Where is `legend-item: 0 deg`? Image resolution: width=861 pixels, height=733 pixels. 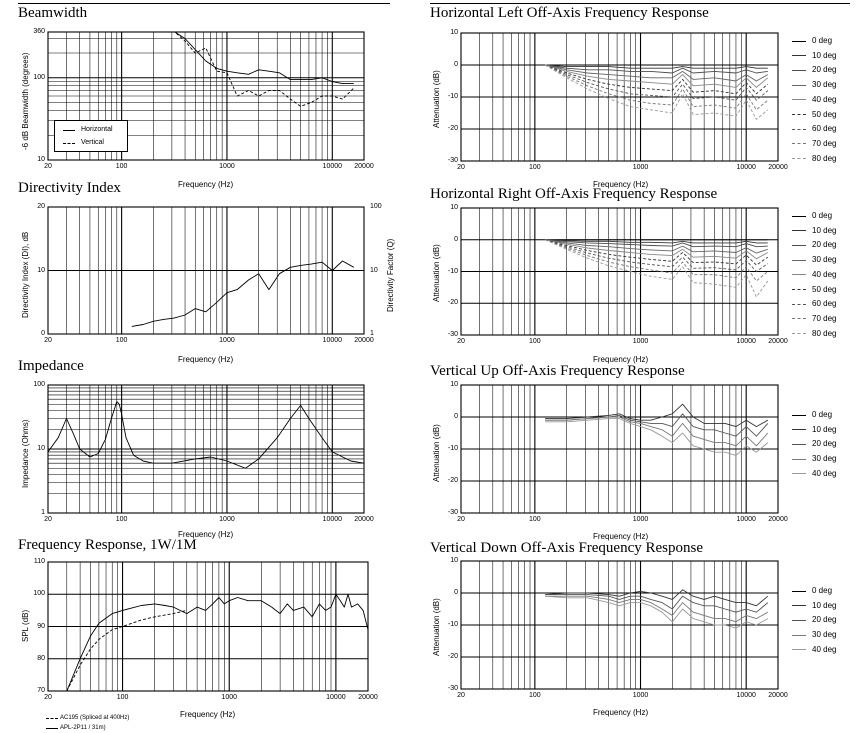 legend-item: 0 deg is located at coordinates (812, 415).